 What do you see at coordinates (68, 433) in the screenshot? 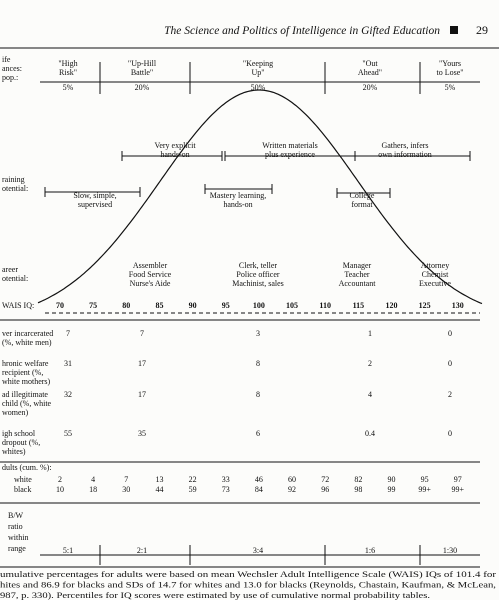
I see `row-value: 55` at bounding box center [68, 433].